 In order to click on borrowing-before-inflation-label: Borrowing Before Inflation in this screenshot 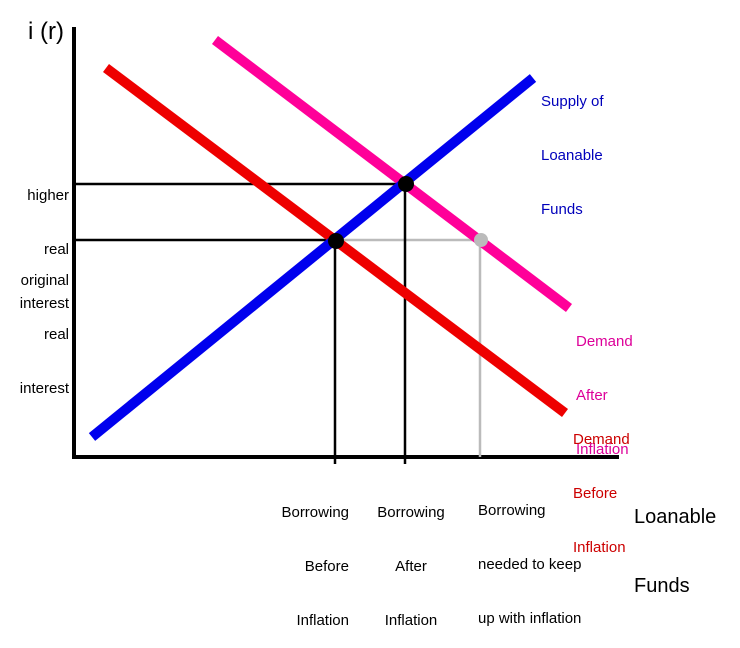, I will do `click(315, 558)`.